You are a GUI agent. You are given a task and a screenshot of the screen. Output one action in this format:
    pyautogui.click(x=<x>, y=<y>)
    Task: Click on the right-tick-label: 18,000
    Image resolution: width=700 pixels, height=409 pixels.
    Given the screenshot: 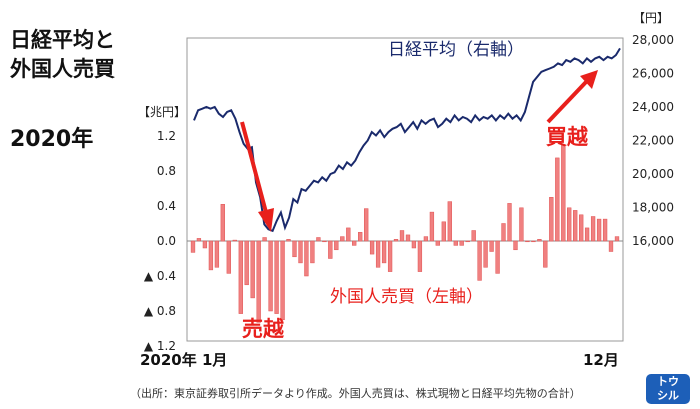 What is the action you would take?
    pyautogui.click(x=653, y=208)
    